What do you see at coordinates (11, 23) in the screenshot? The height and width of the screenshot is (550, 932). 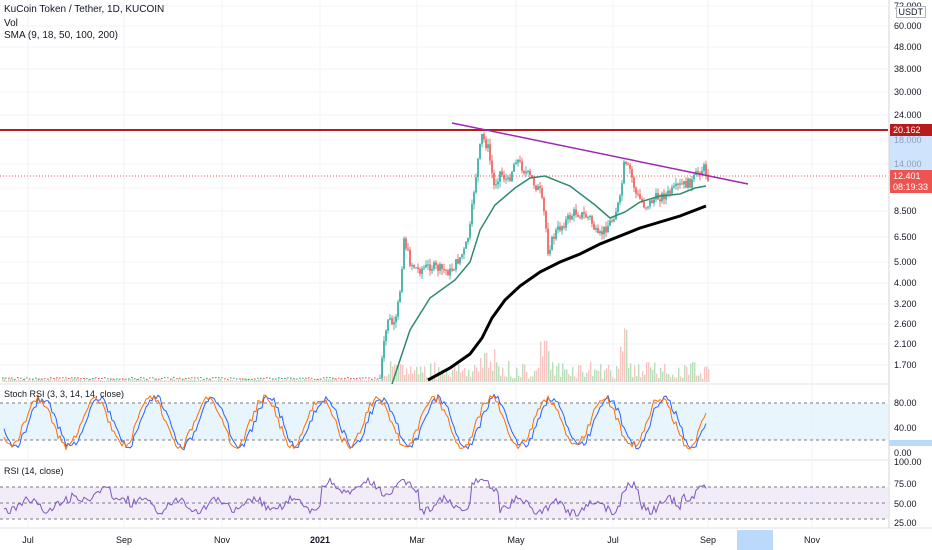 I see `volume-legend: Vol` at bounding box center [11, 23].